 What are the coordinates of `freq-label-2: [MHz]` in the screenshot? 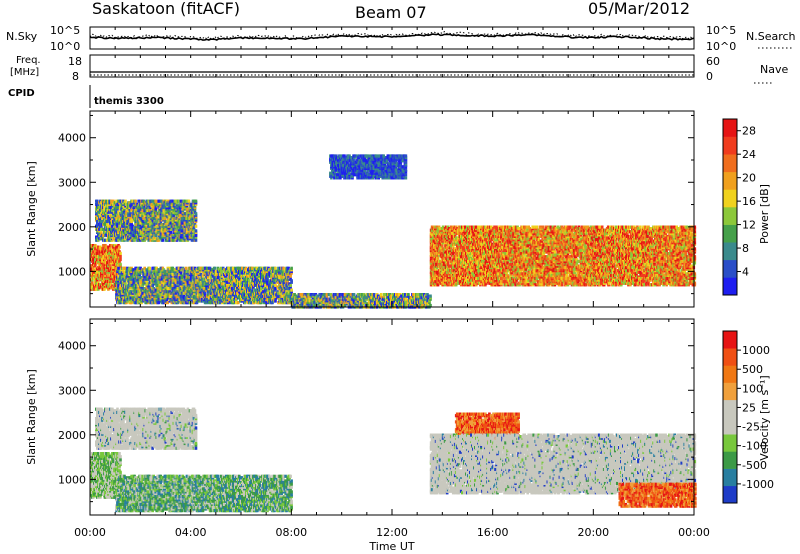 It's located at (24, 72).